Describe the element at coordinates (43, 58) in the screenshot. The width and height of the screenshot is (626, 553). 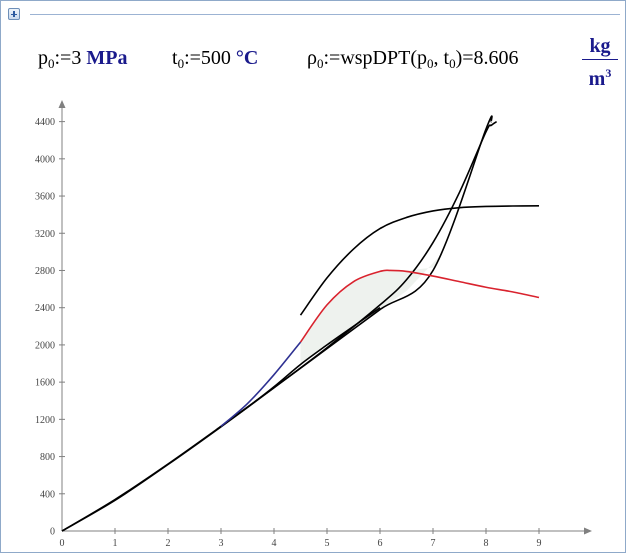
I see `p0-symbol: p` at that location.